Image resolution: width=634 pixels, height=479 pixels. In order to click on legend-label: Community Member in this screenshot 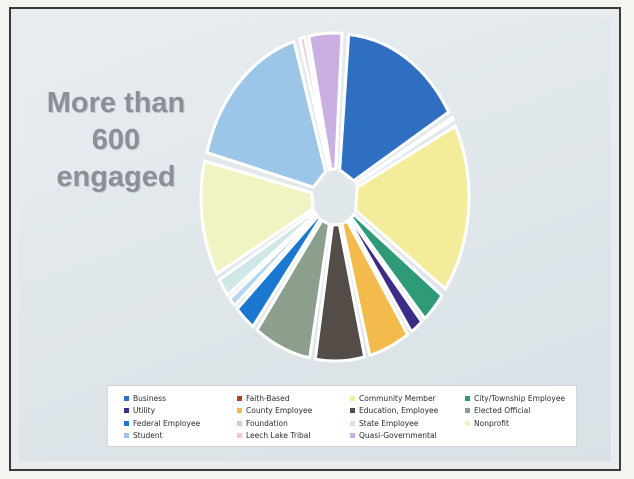, I will do `click(397, 398)`.